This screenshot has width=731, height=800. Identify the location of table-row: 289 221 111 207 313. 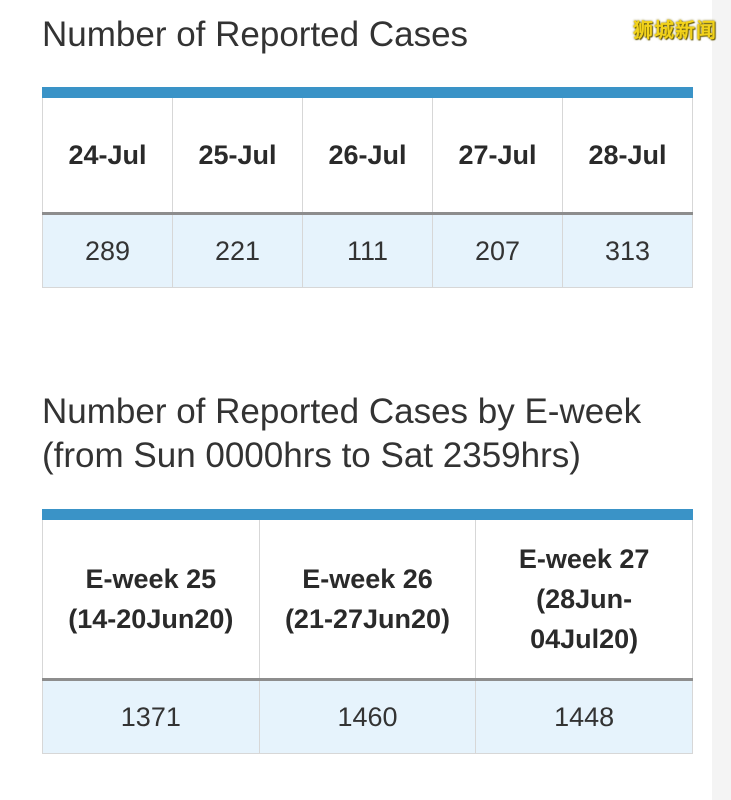
(367, 250).